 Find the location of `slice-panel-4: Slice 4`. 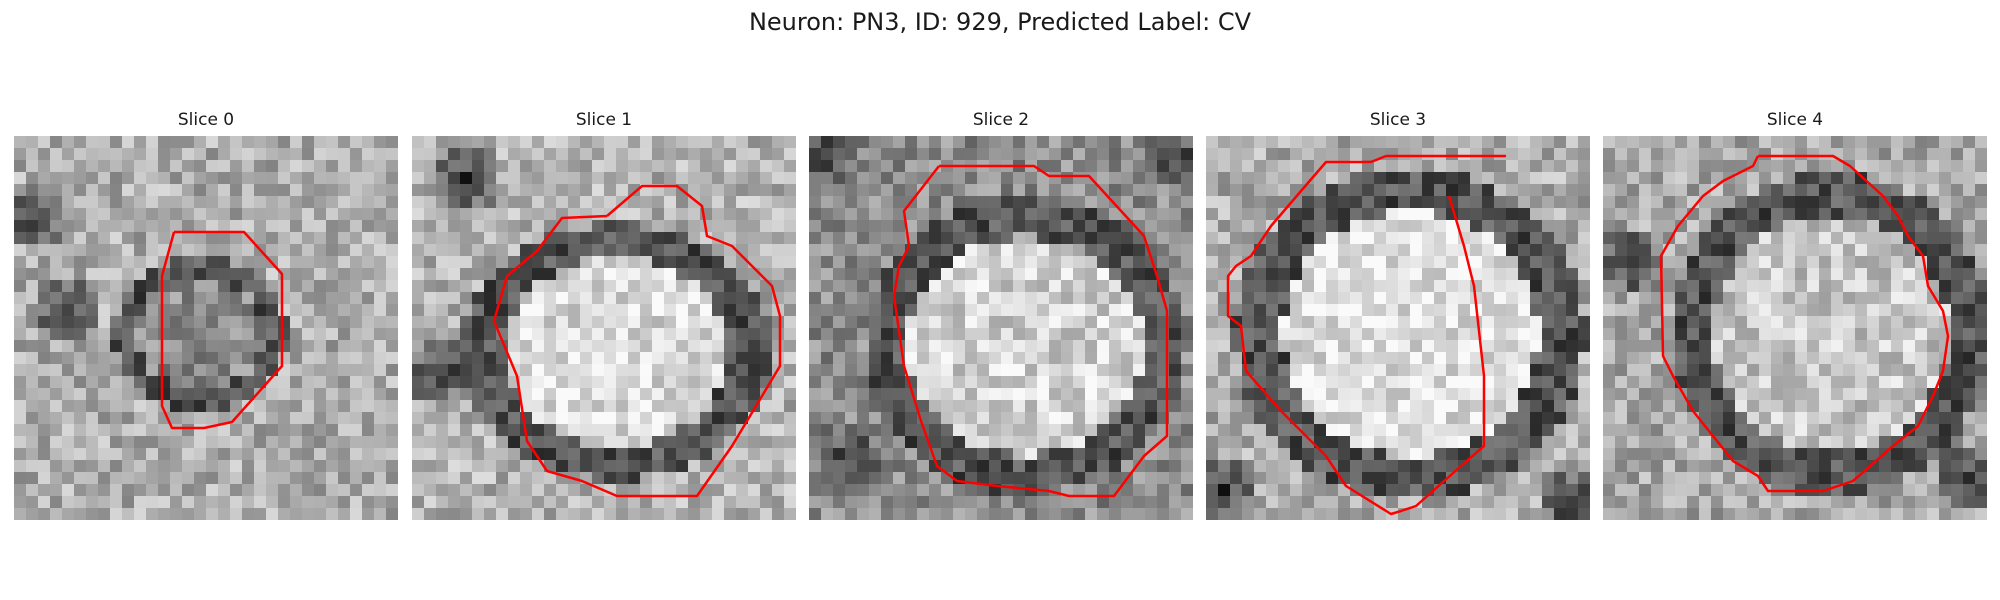

slice-panel-4: Slice 4 is located at coordinates (1795, 314).